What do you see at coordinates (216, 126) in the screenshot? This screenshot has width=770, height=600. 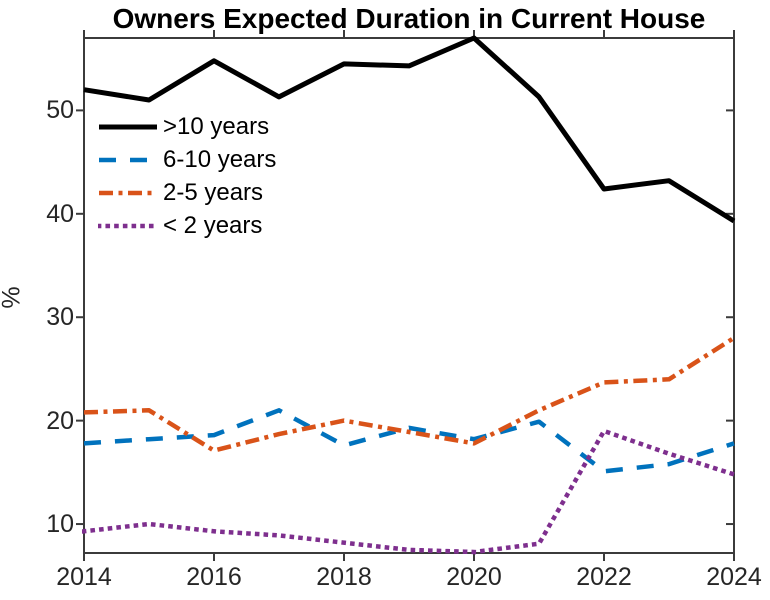 I see `legend-label: >10 years` at bounding box center [216, 126].